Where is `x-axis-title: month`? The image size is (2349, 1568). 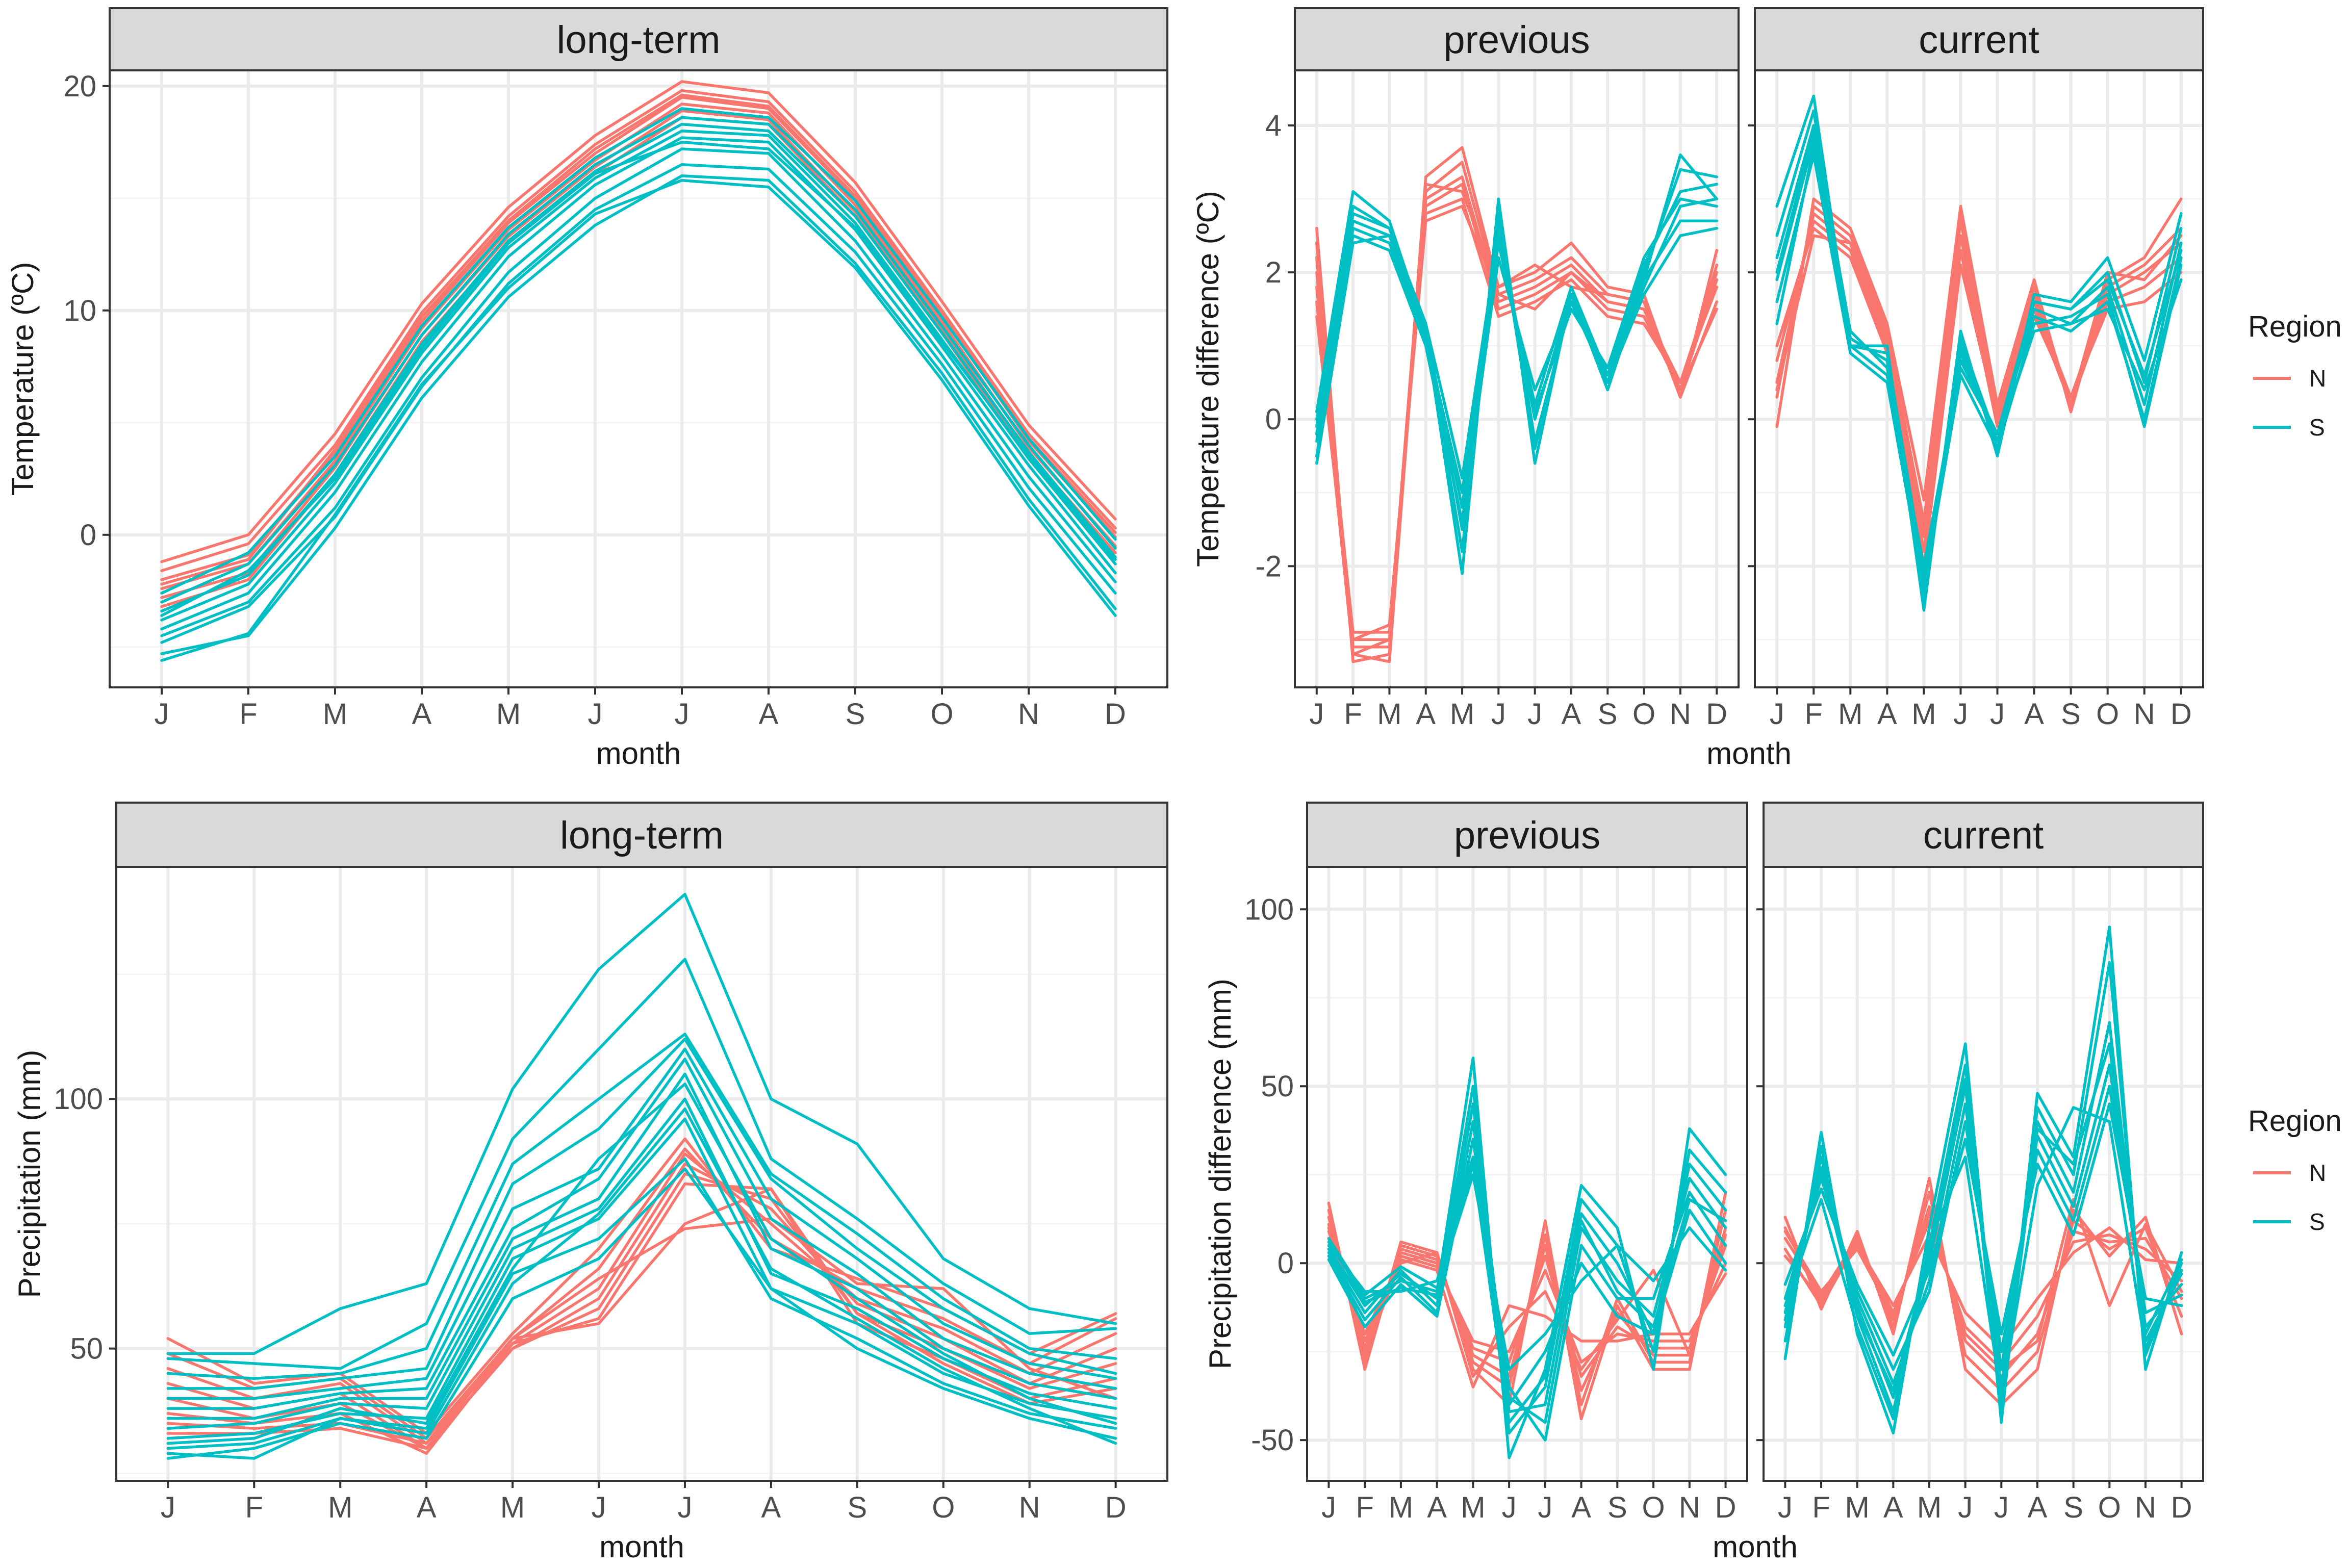
x-axis-title: month is located at coordinates (642, 1547).